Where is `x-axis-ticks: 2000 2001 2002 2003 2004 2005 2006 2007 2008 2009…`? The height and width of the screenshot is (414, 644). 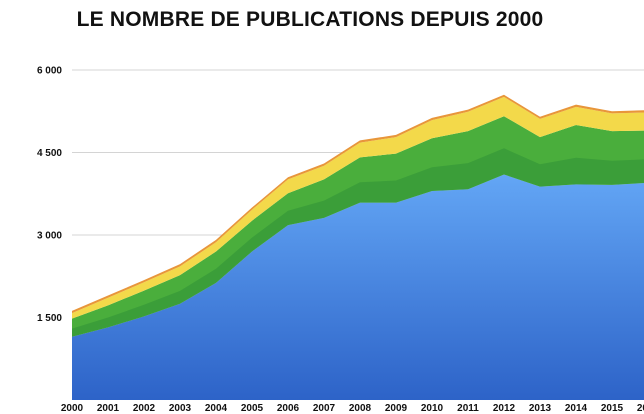 x-axis-ticks: 2000 2001 2002 2003 2004 2005 2006 2007 2008 2009… is located at coordinates (352, 408).